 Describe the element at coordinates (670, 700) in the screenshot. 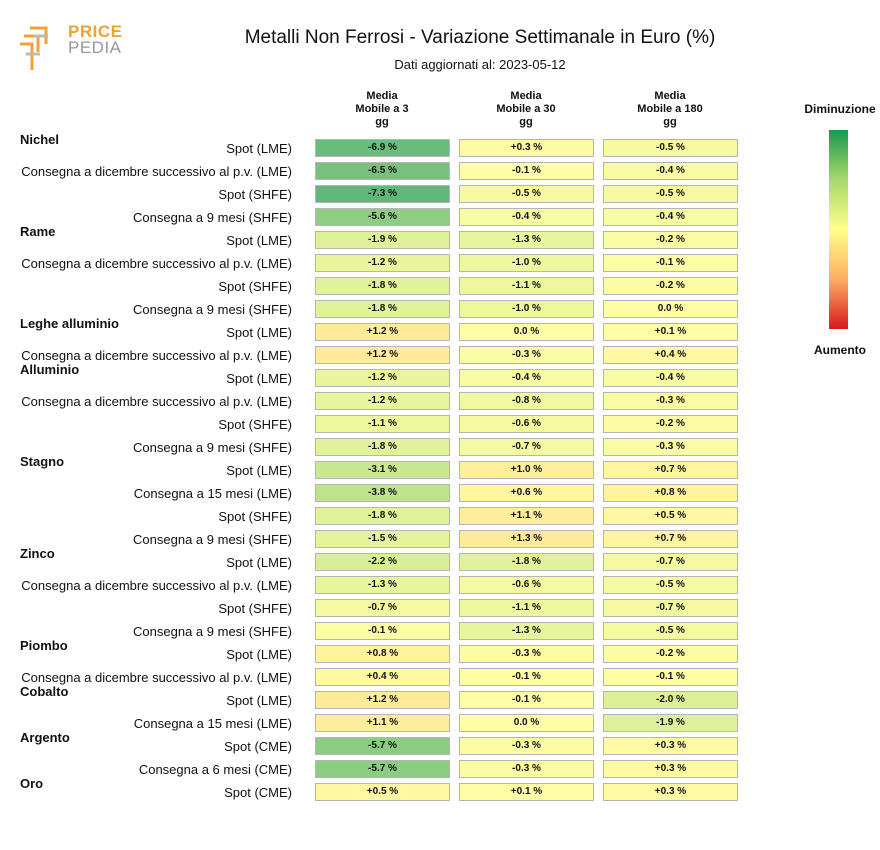

I see `value-cell: -2.0 %` at that location.